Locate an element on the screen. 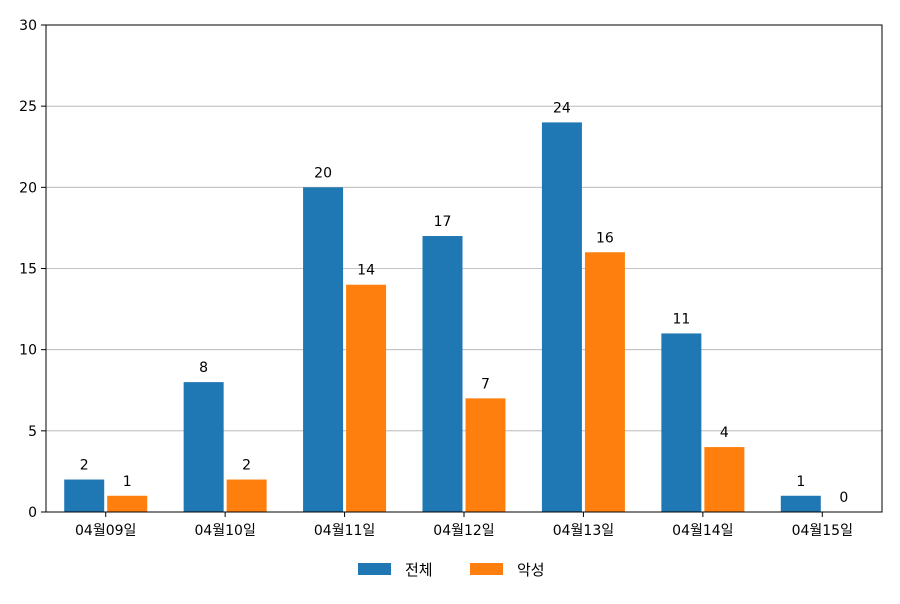  data-label: 24 is located at coordinates (562, 108).